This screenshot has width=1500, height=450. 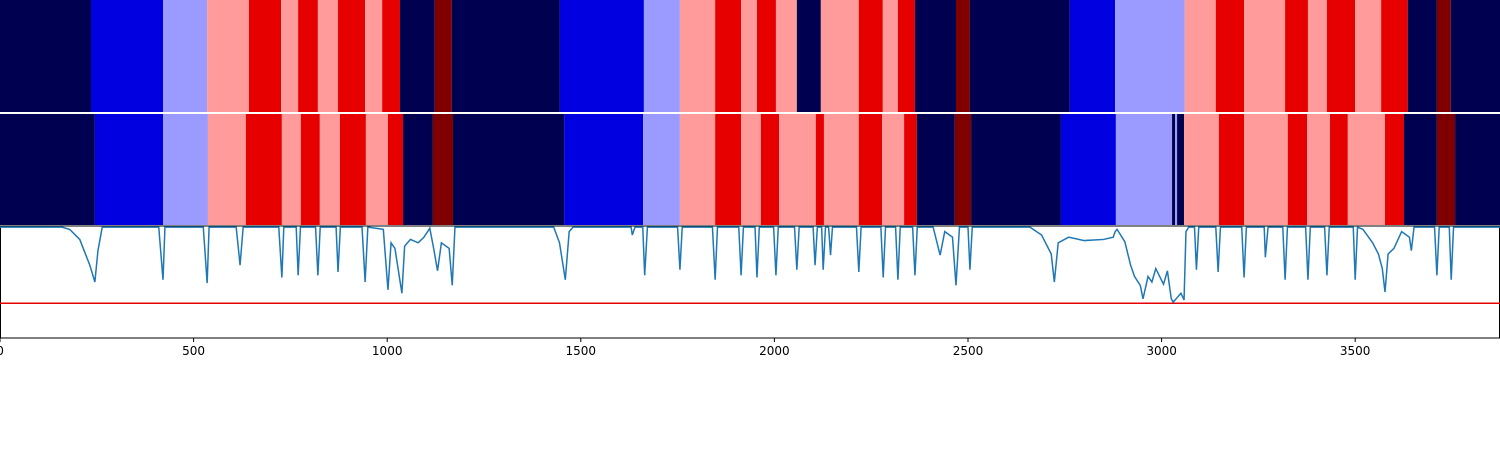 I want to click on x-tick-label: 3000, so click(x=1161, y=351).